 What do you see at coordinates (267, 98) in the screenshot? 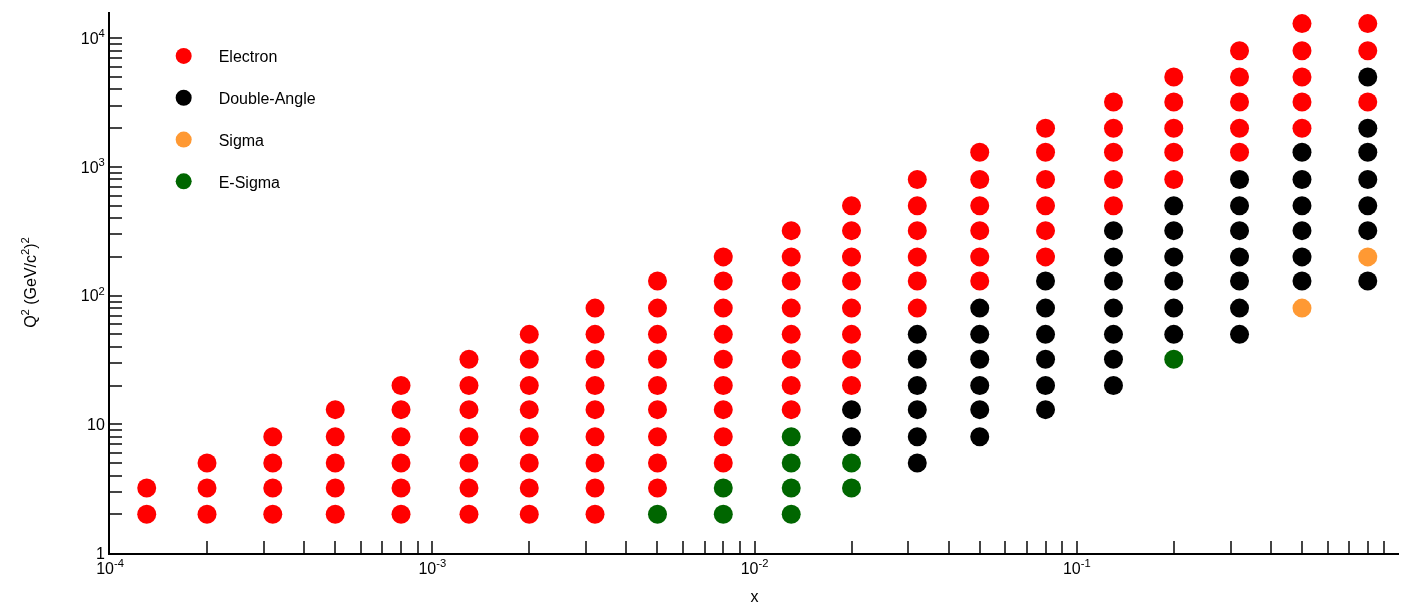
I see `legend-label: Double-Angle` at bounding box center [267, 98].